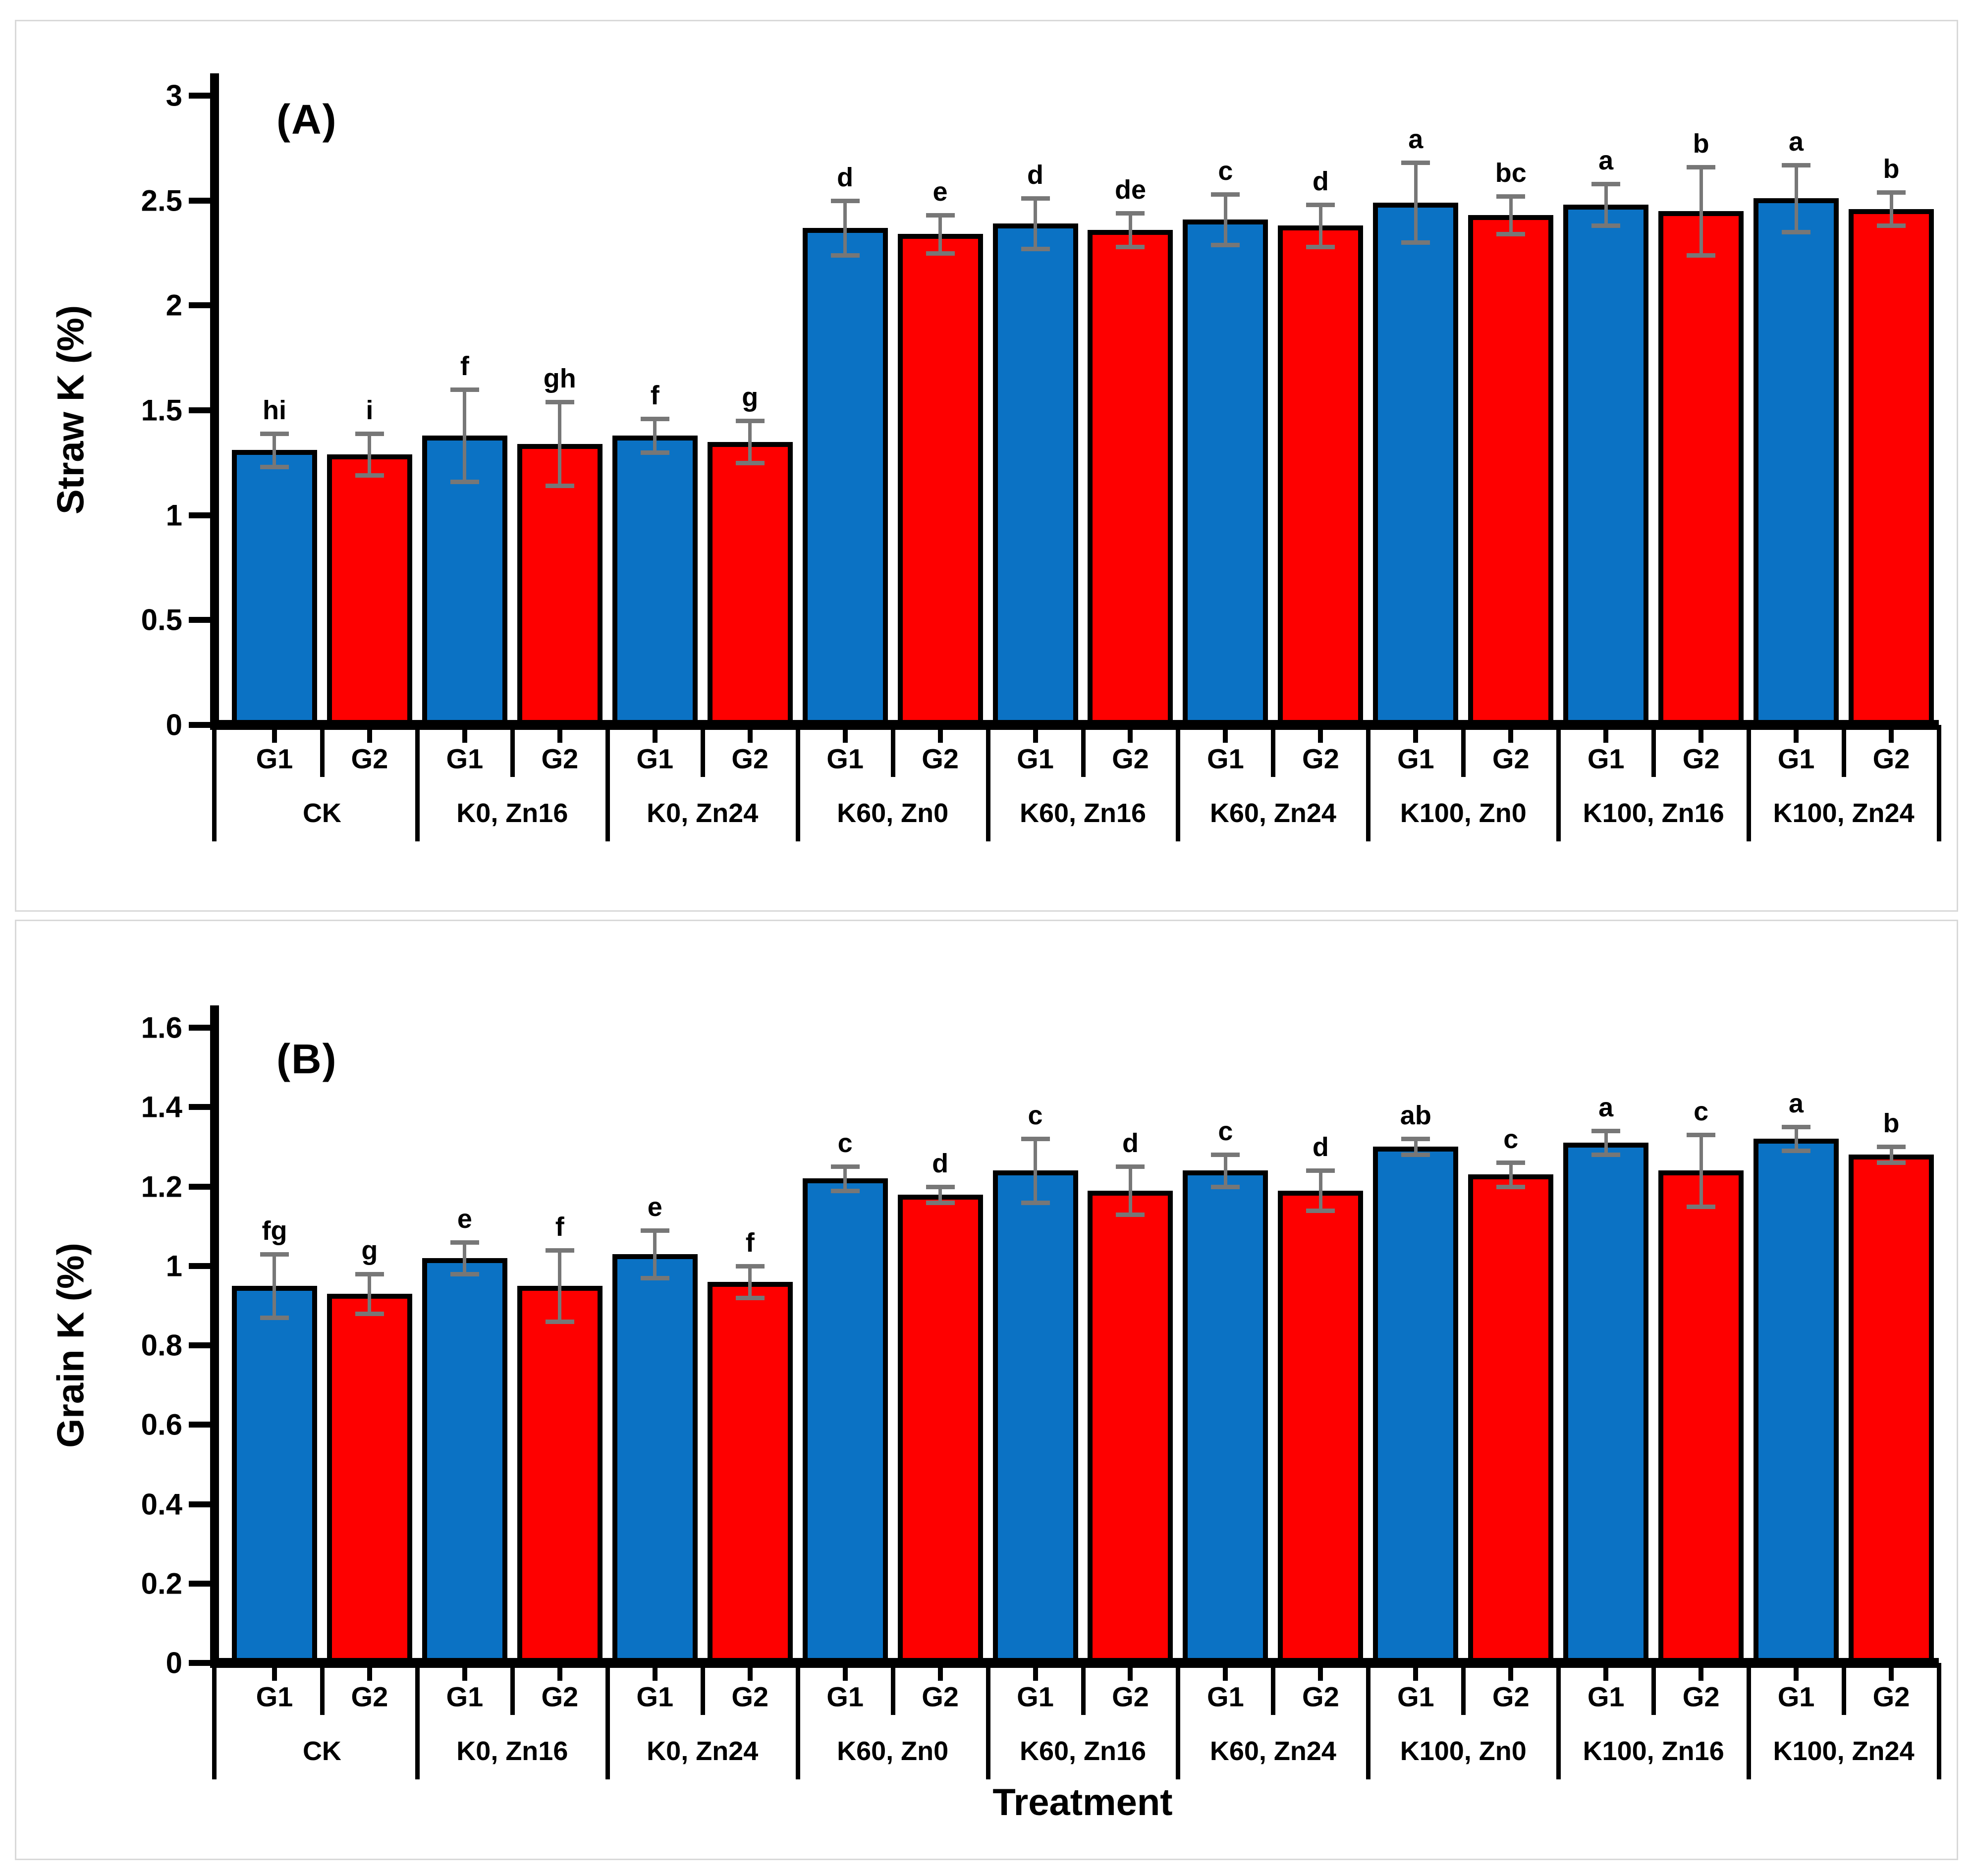 The width and height of the screenshot is (1973, 1876). I want to click on x-group-label: K0, Zn24, so click(703, 1751).